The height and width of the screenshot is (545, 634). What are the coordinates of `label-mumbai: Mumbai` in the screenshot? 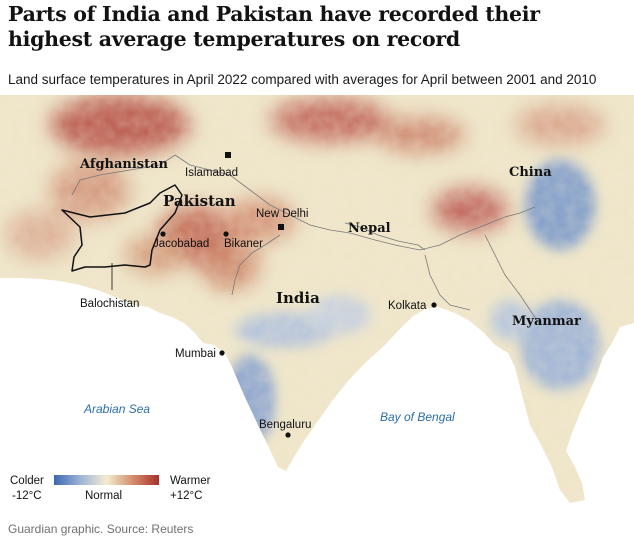 It's located at (195, 354).